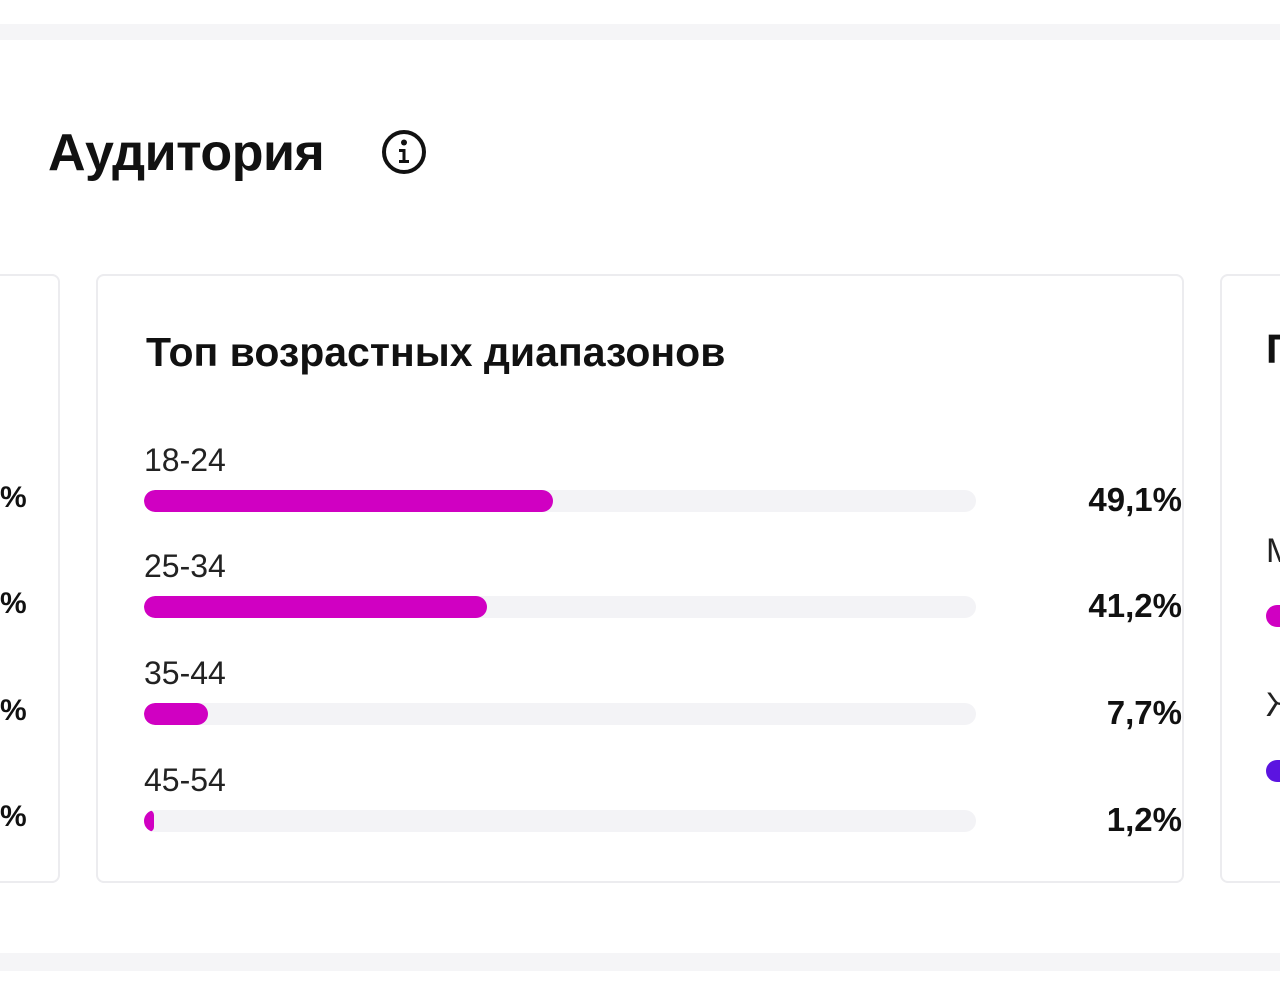 This screenshot has height=991, width=1280. What do you see at coordinates (404, 152) in the screenshot?
I see `info-circle-icon` at bounding box center [404, 152].